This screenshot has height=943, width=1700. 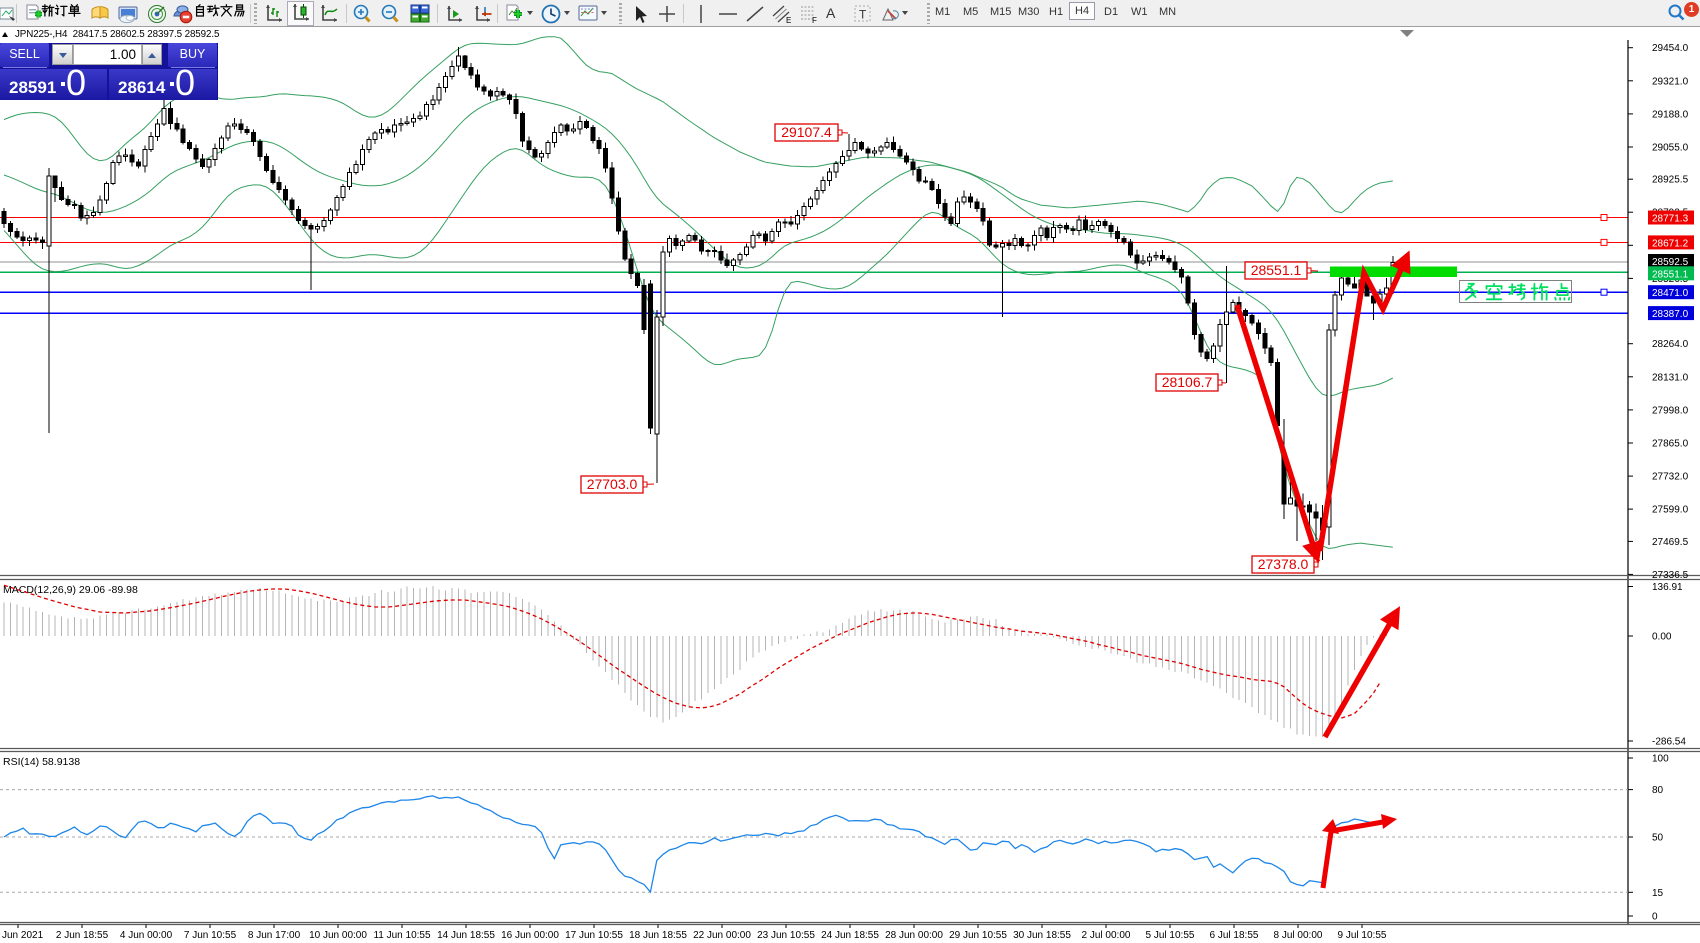 I want to click on svg-text: 24 Jun 18:55, so click(x=850, y=935).